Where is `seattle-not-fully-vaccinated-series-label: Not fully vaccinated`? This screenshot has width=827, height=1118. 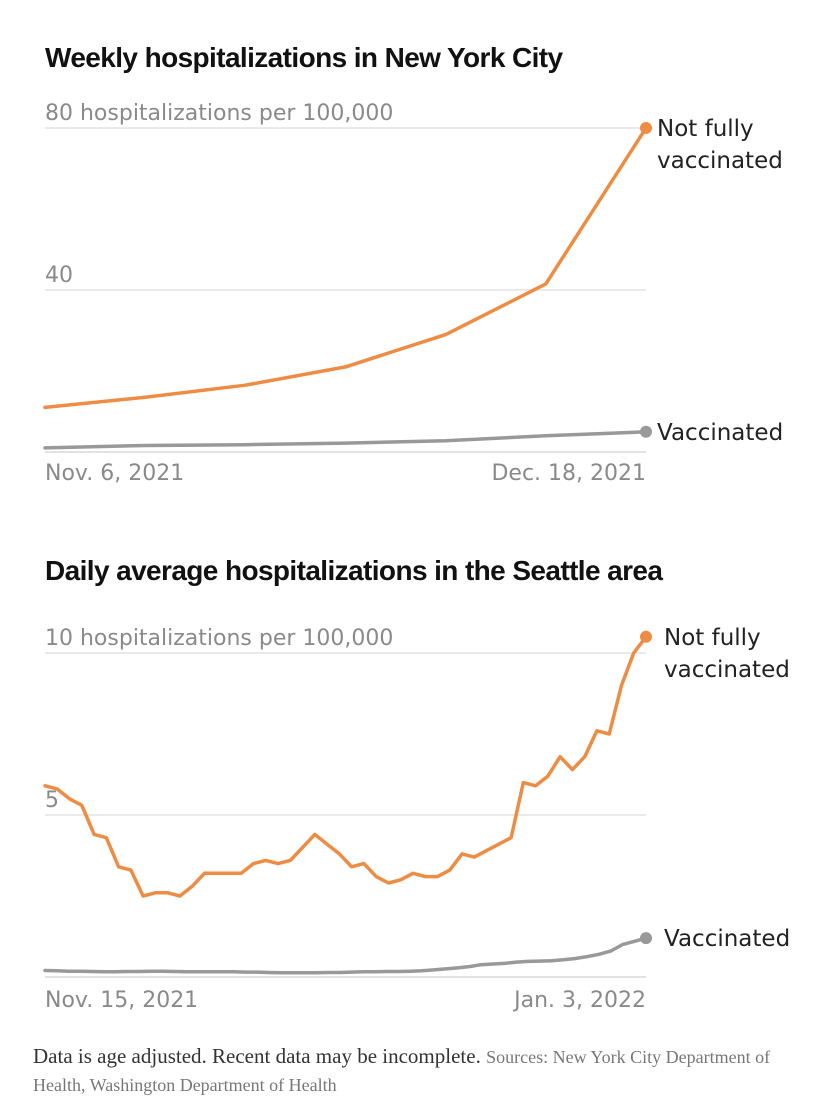
seattle-not-fully-vaccinated-series-label: Not fully vaccinated is located at coordinates (727, 654).